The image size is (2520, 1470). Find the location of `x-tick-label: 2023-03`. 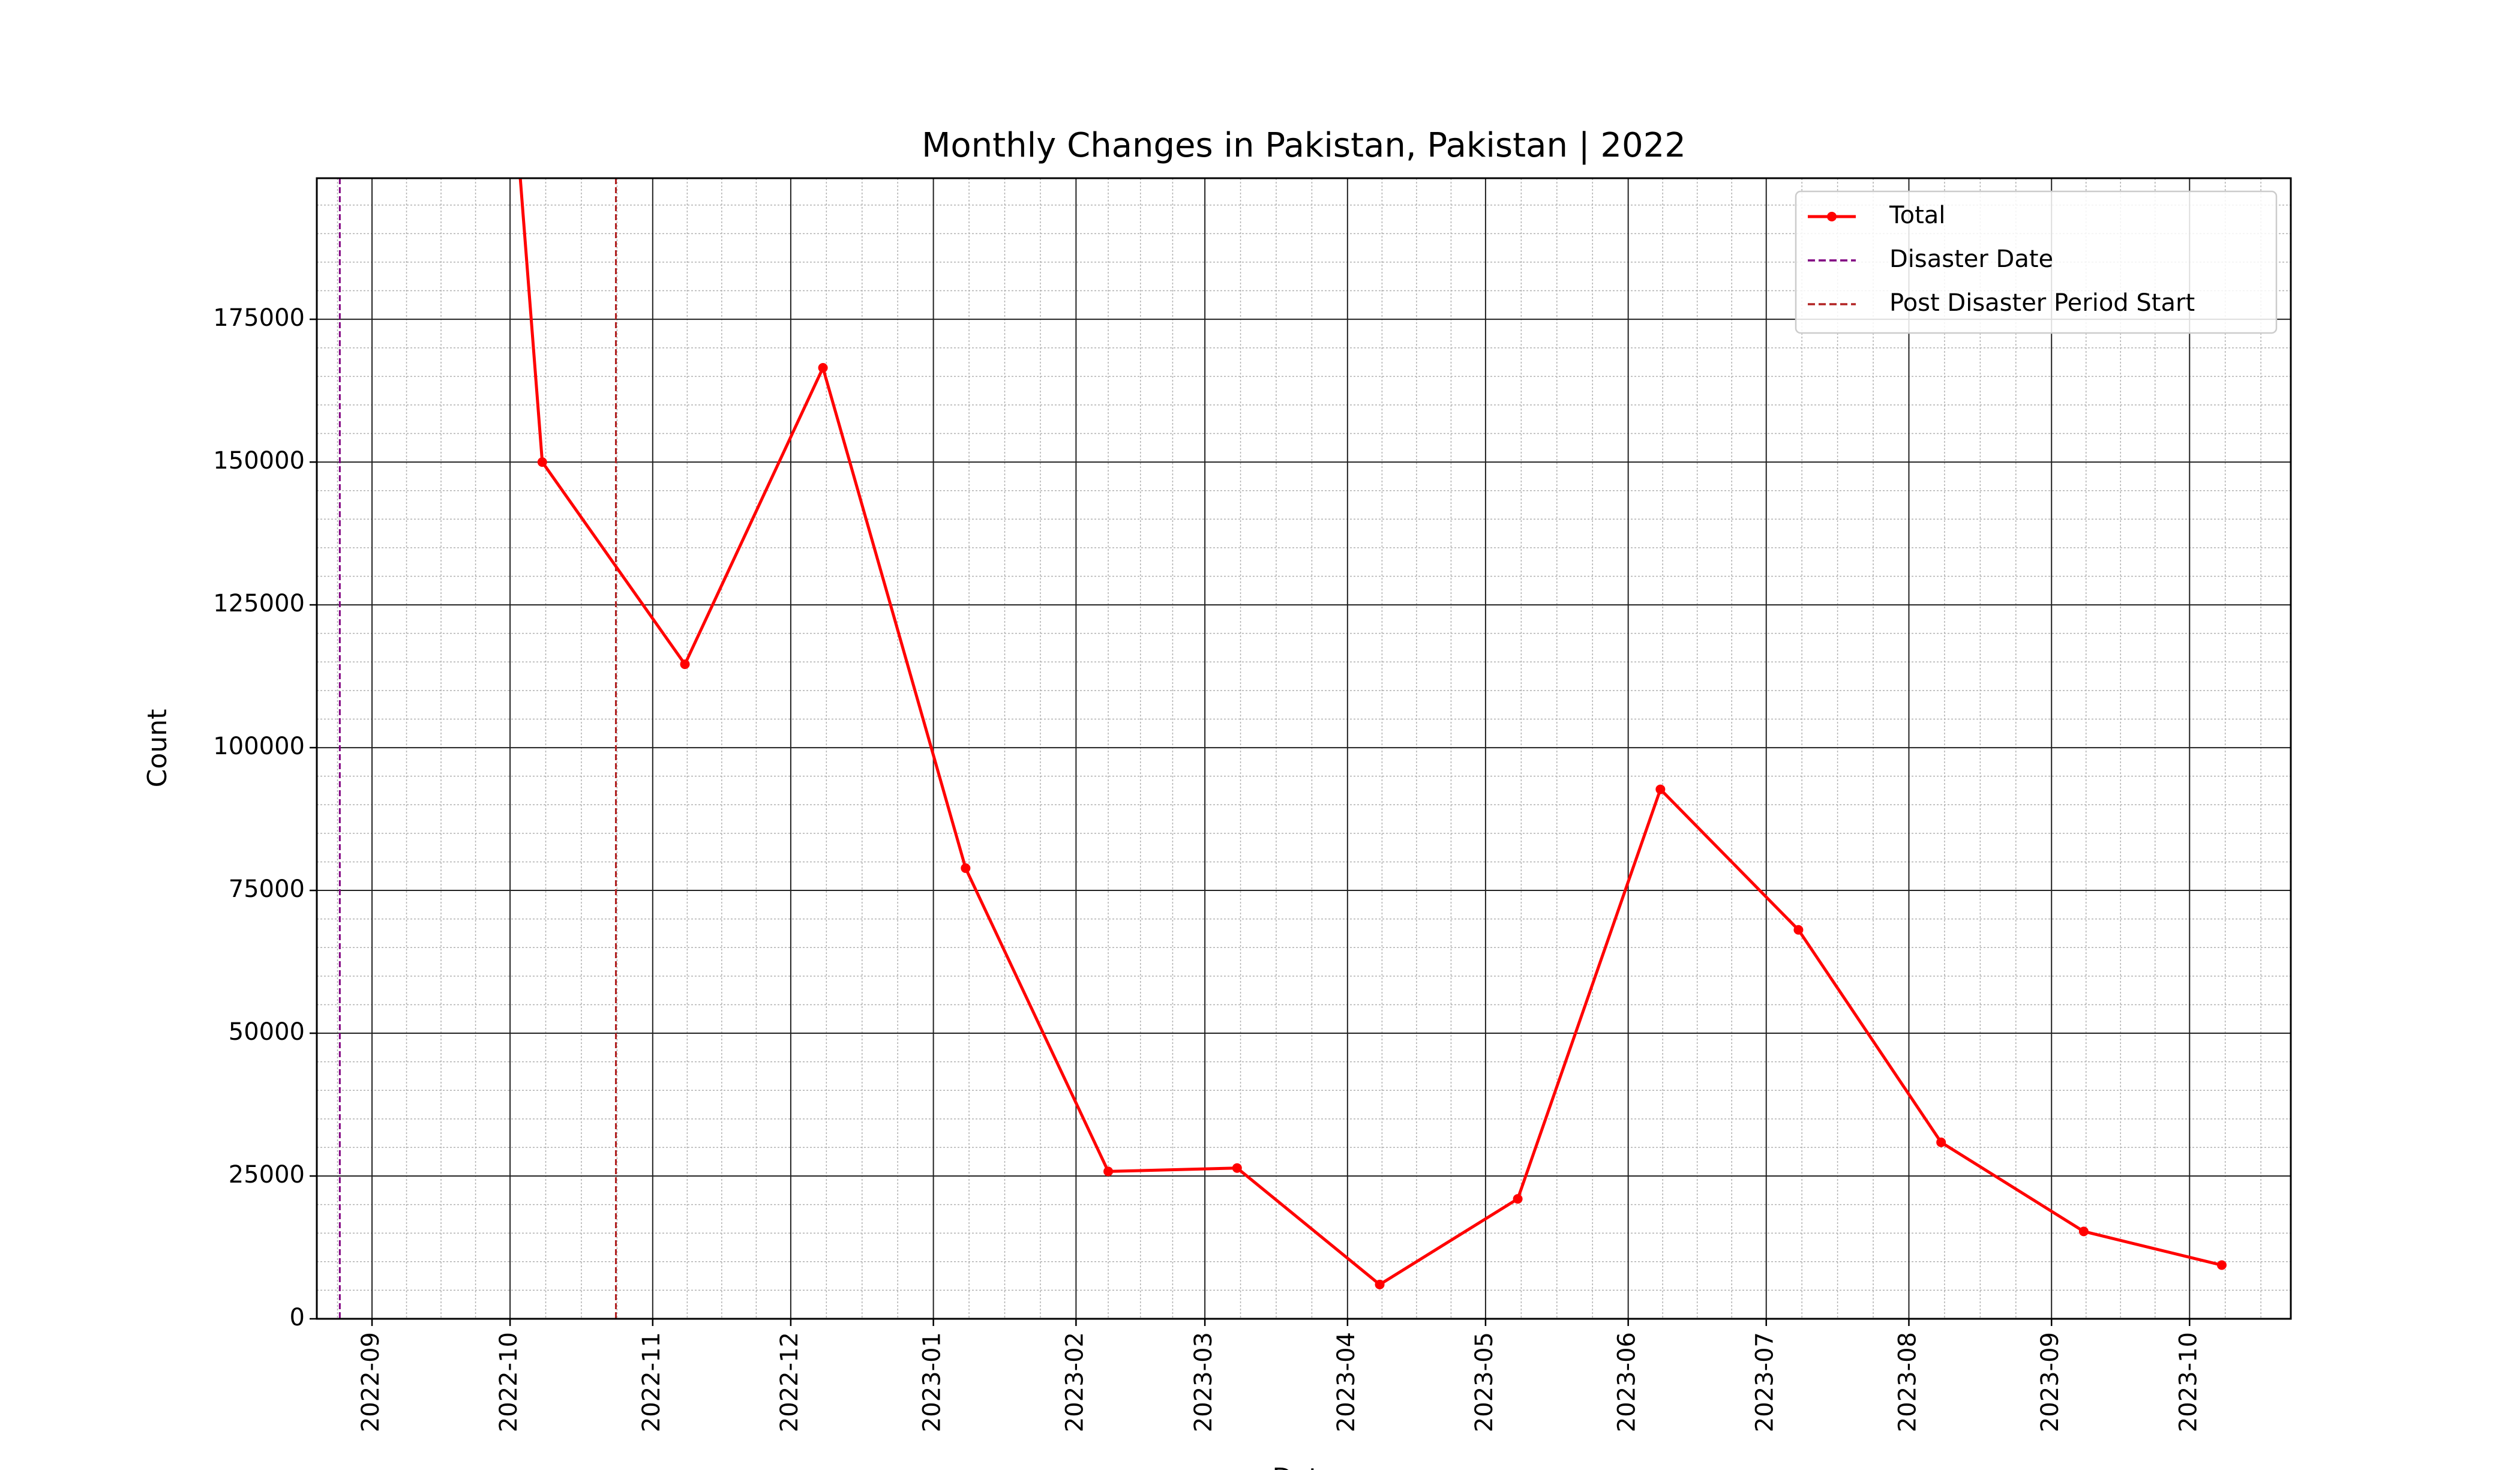

x-tick-label: 2023-03 is located at coordinates (1203, 1382).